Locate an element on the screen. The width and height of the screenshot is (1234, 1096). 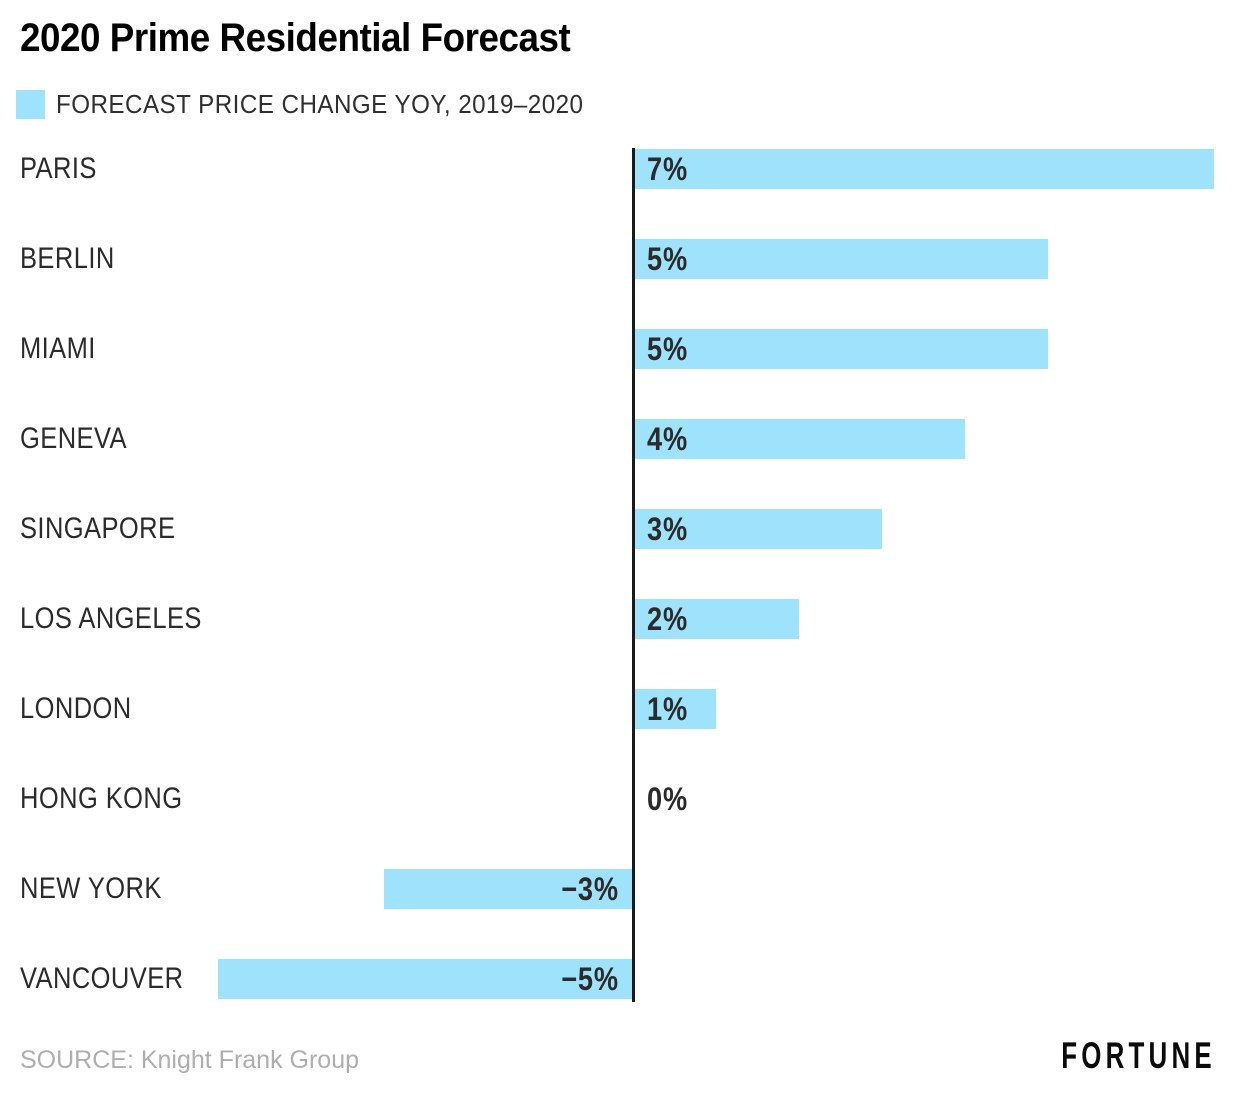
fortune-logo: FORTUNE is located at coordinates (1138, 1055).